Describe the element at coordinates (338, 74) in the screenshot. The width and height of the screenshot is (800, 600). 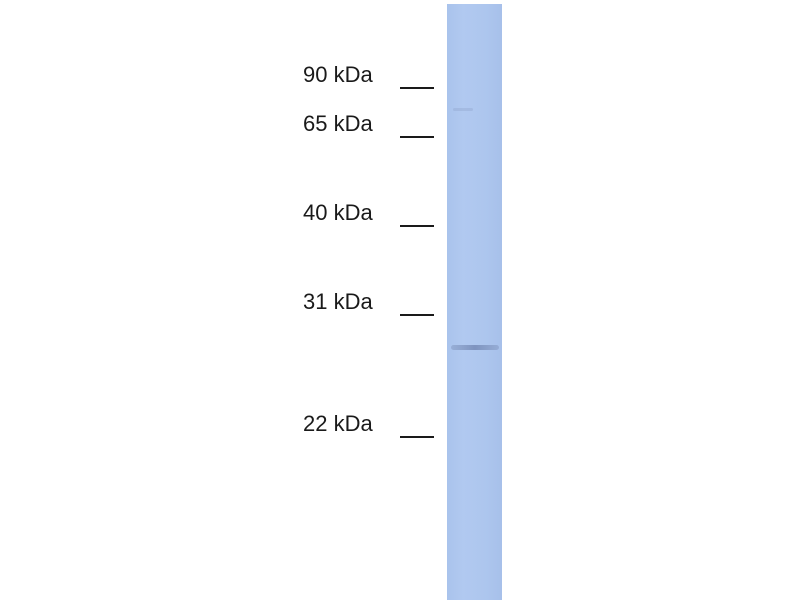
I see `marker-label: 90 kDa` at that location.